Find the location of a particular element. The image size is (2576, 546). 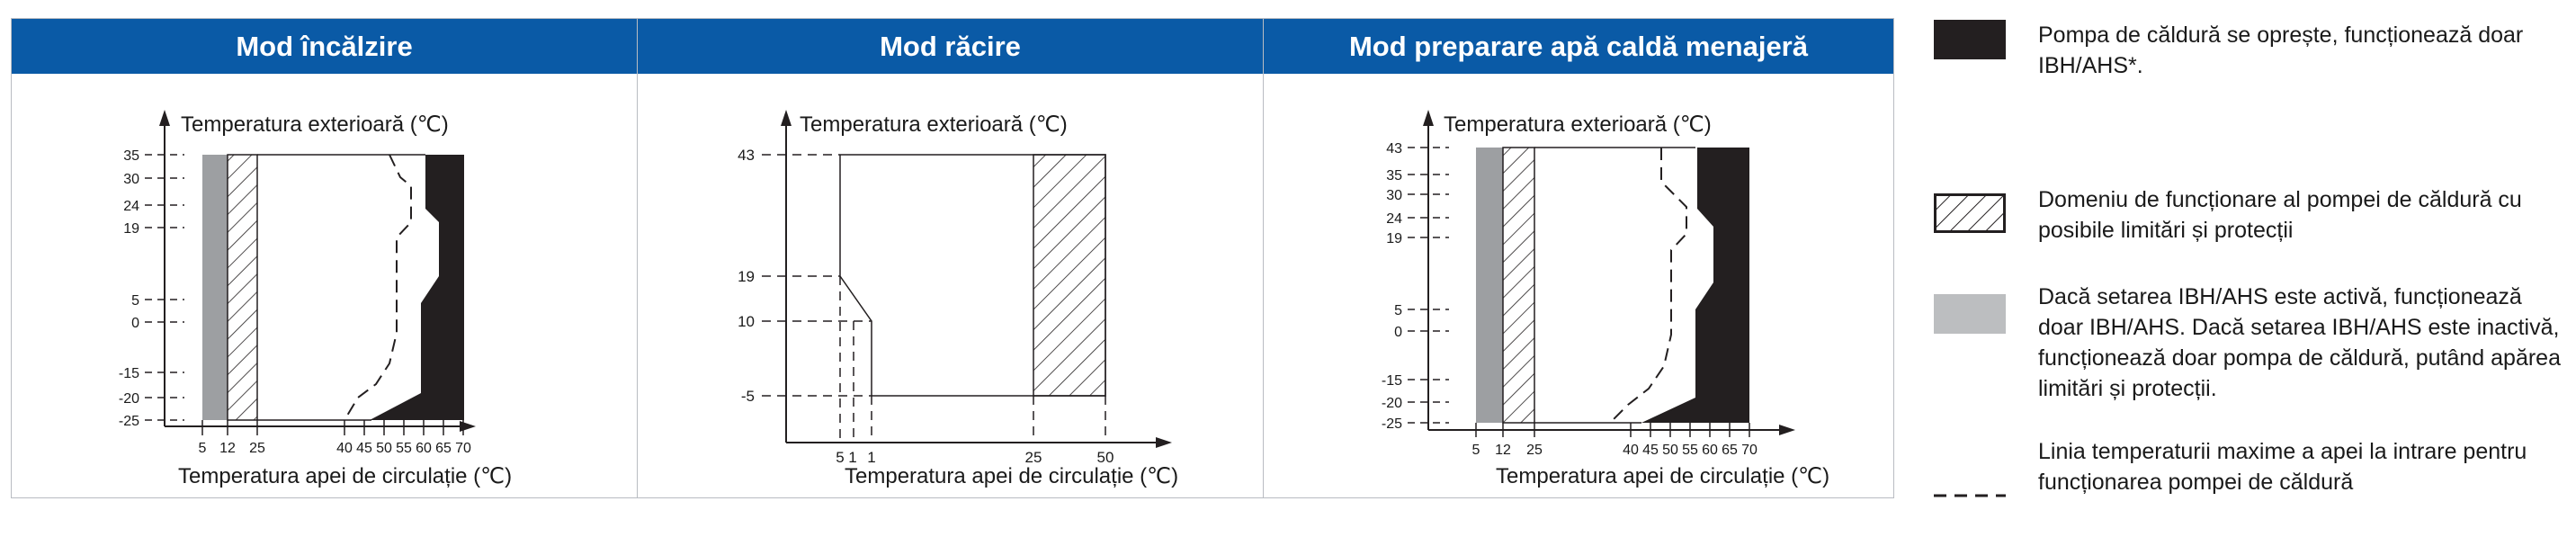

y-ticks: 43 35 30 24 19 5 0 -15 -20 -25 is located at coordinates (1415, 286).